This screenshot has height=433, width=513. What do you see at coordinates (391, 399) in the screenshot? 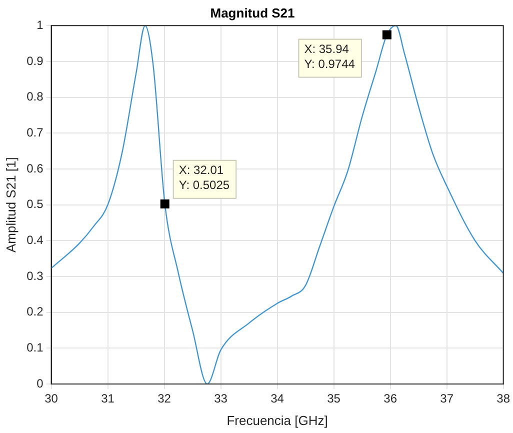
I see `x-tick-label: 36` at bounding box center [391, 399].